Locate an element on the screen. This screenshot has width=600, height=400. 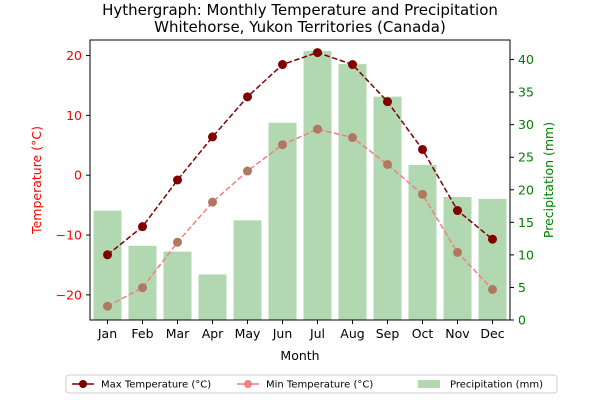
min-temp-point-dec is located at coordinates (492, 289).